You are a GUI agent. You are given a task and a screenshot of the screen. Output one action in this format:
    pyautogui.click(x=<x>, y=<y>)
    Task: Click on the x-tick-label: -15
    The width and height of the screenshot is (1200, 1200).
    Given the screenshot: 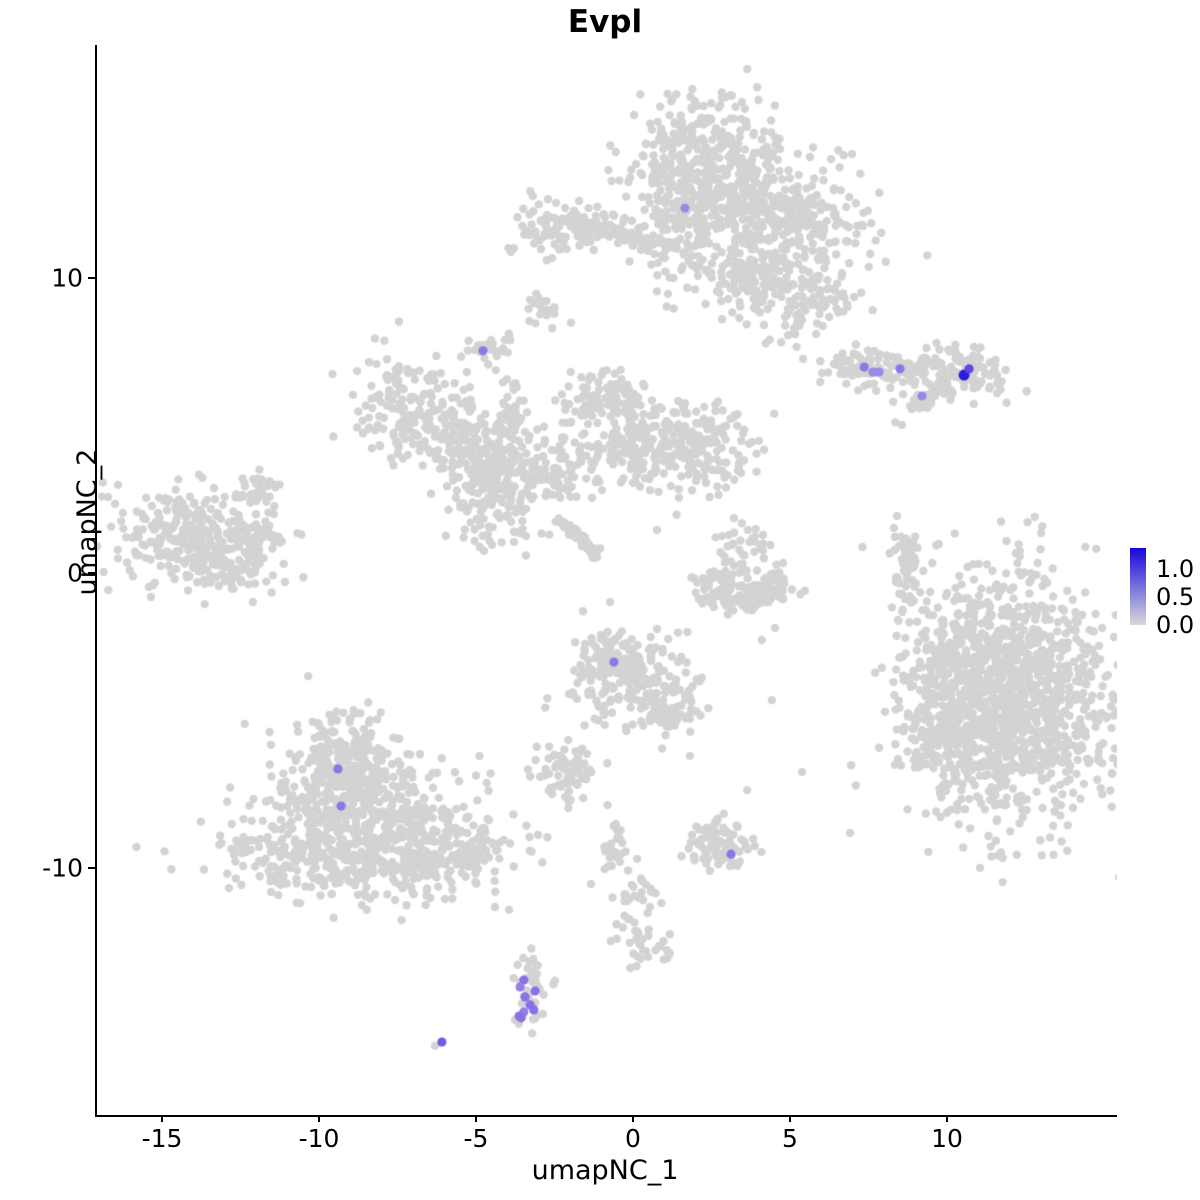 What is the action you would take?
    pyautogui.click(x=162, y=1138)
    